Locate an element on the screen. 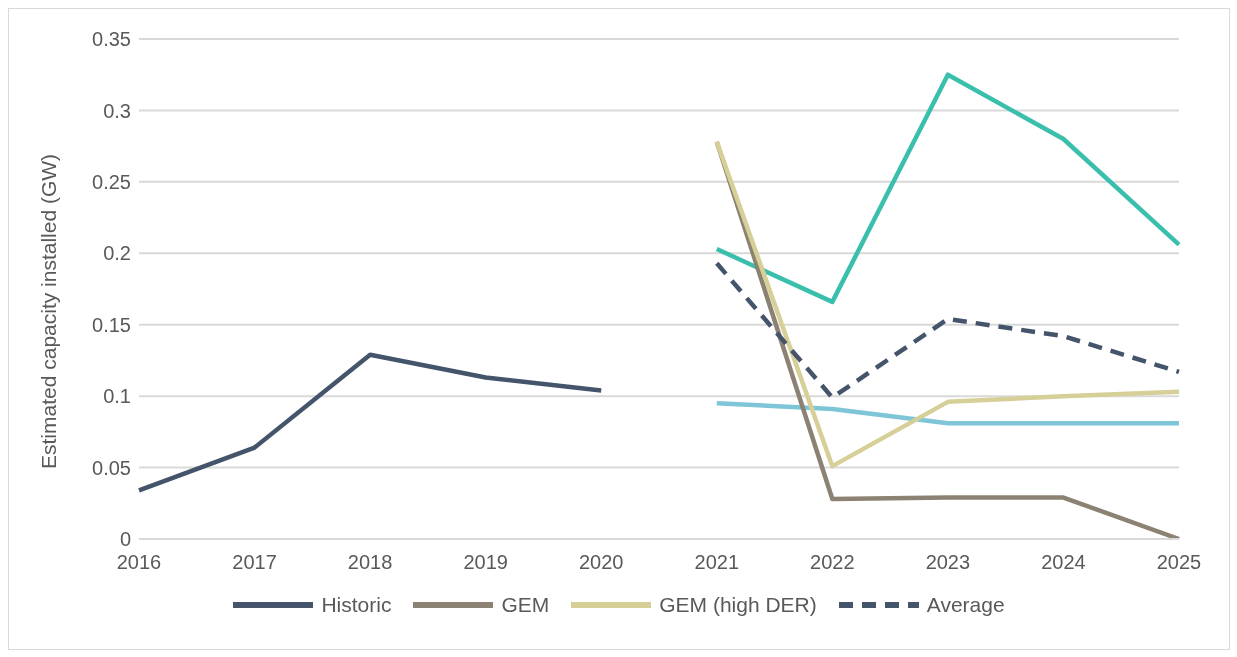  y-tick-label: 0.05 is located at coordinates (111, 467).